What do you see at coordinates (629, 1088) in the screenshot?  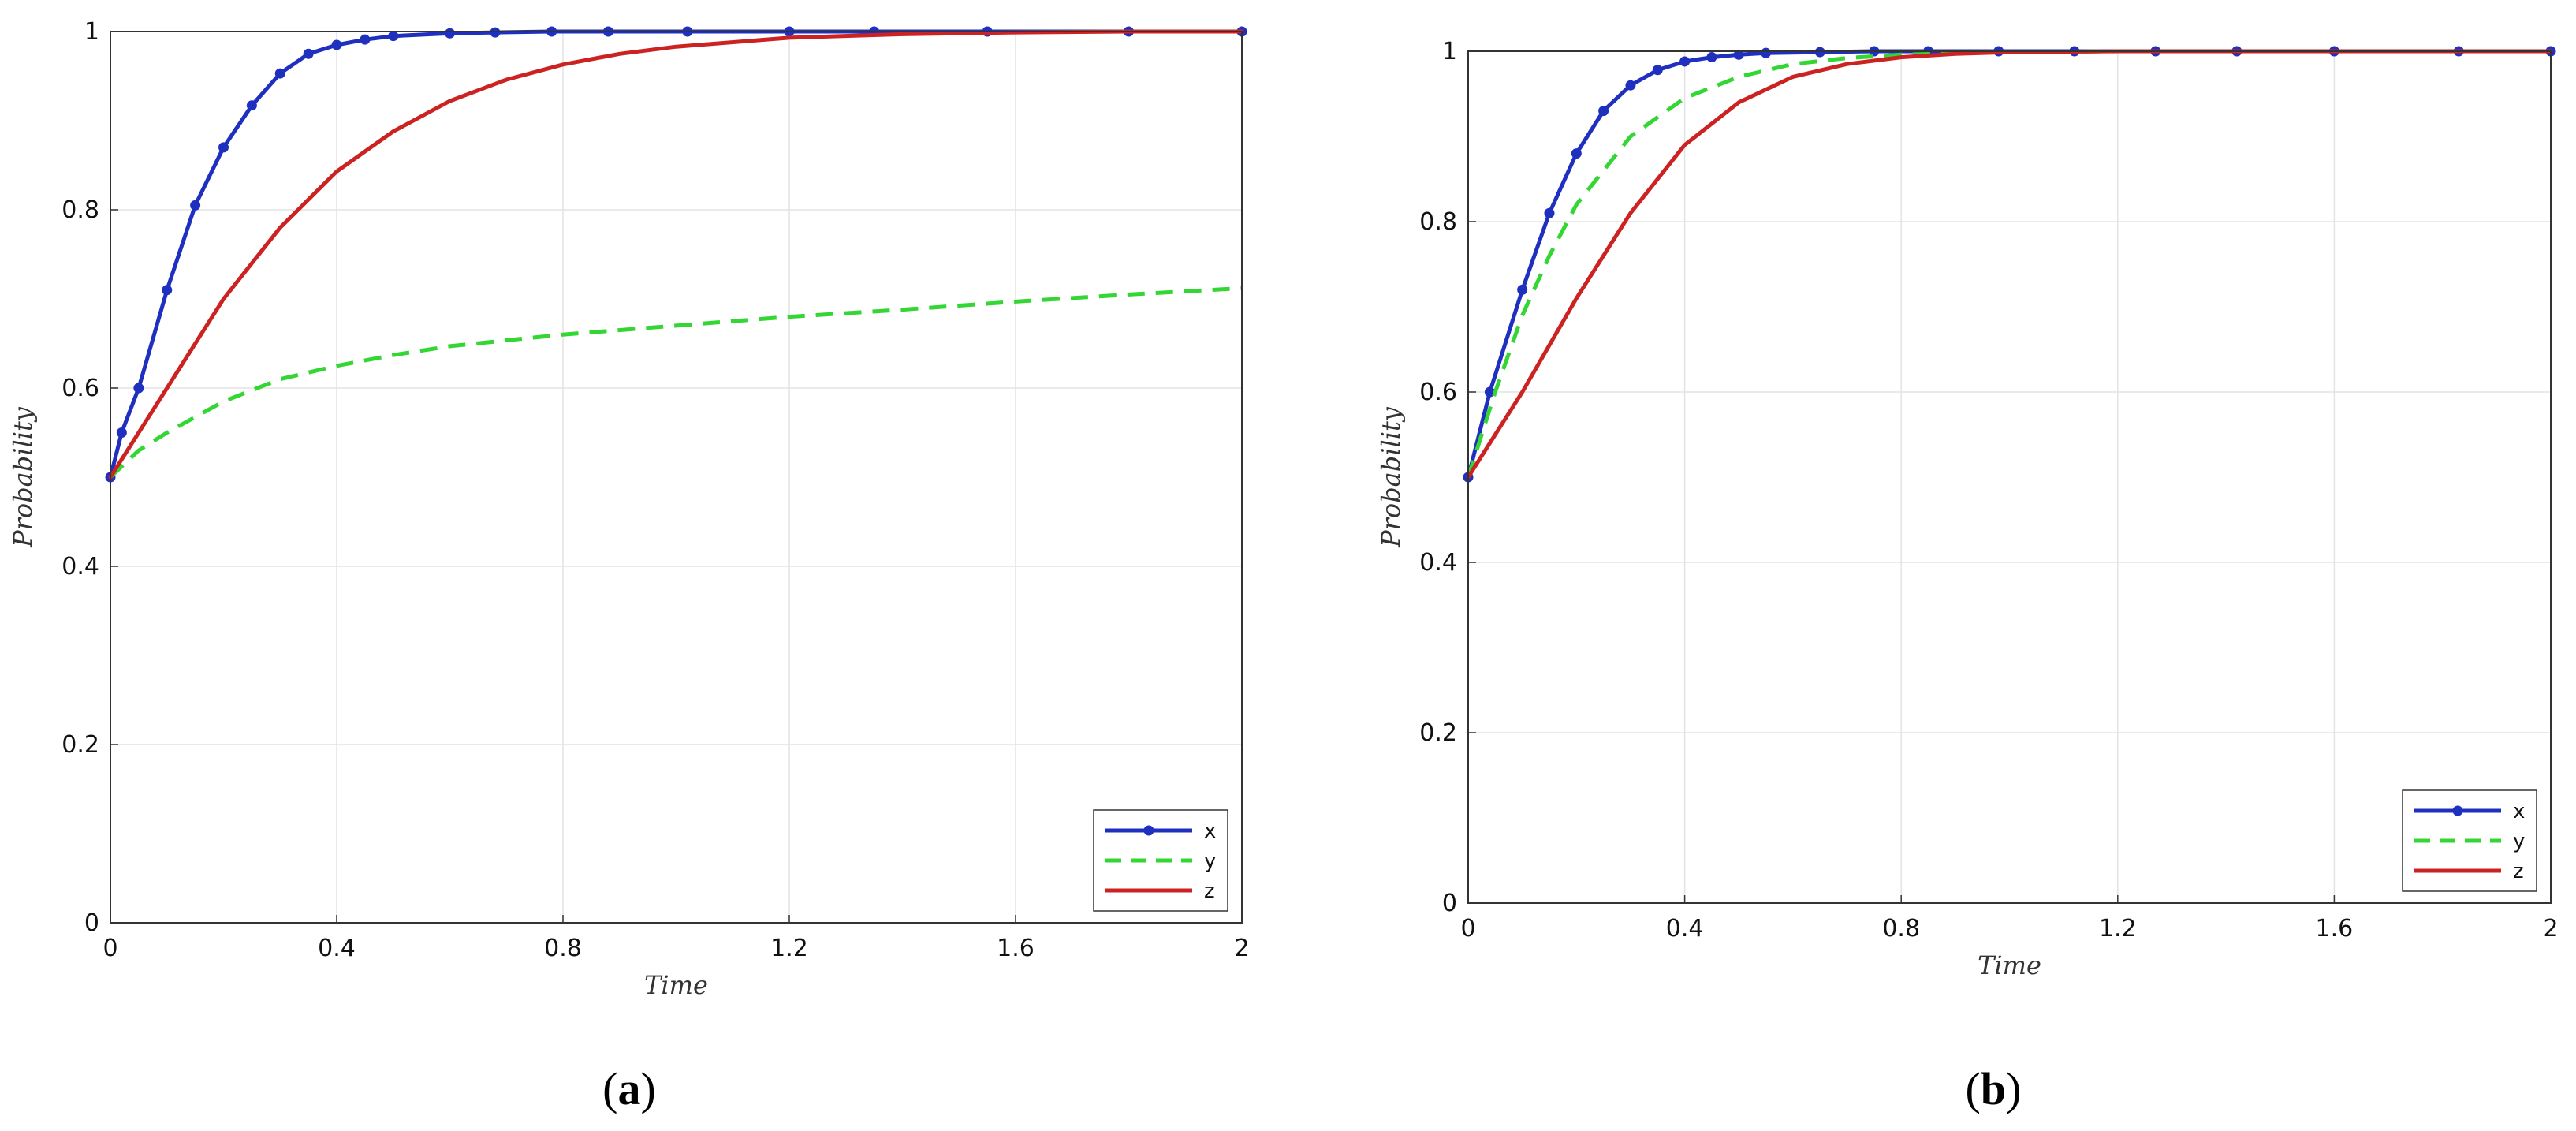 I see `caption-a: (a)` at bounding box center [629, 1088].